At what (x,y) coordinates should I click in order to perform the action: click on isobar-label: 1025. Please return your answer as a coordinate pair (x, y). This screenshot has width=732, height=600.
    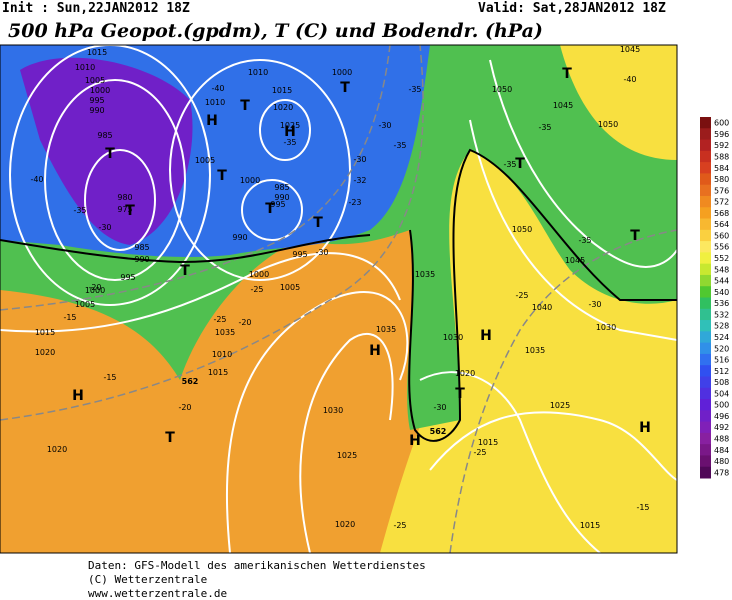
    Looking at the image, I should click on (347, 455).